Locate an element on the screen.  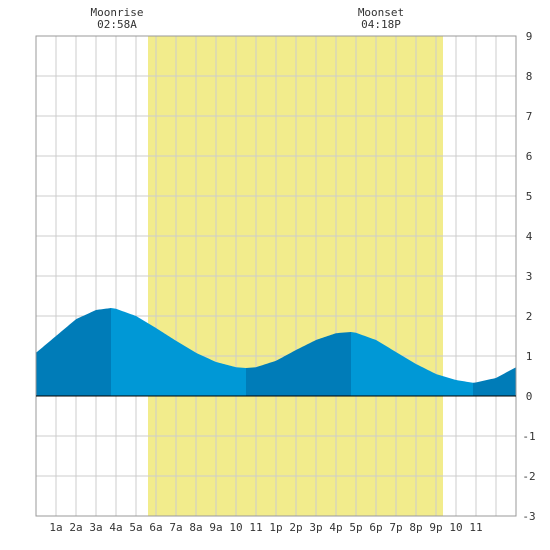
x-tick-label: 2p is located at coordinates (295, 527).